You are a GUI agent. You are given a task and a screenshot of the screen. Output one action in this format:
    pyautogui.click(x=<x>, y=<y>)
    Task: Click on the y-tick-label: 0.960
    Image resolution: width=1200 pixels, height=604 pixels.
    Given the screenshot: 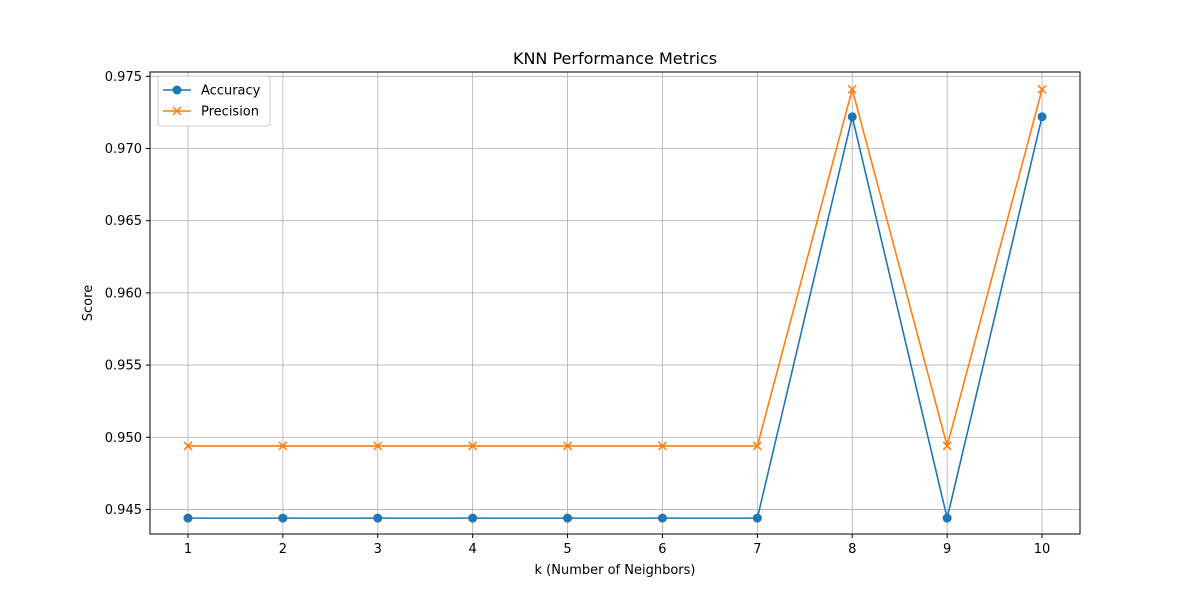 What is the action you would take?
    pyautogui.click(x=123, y=293)
    